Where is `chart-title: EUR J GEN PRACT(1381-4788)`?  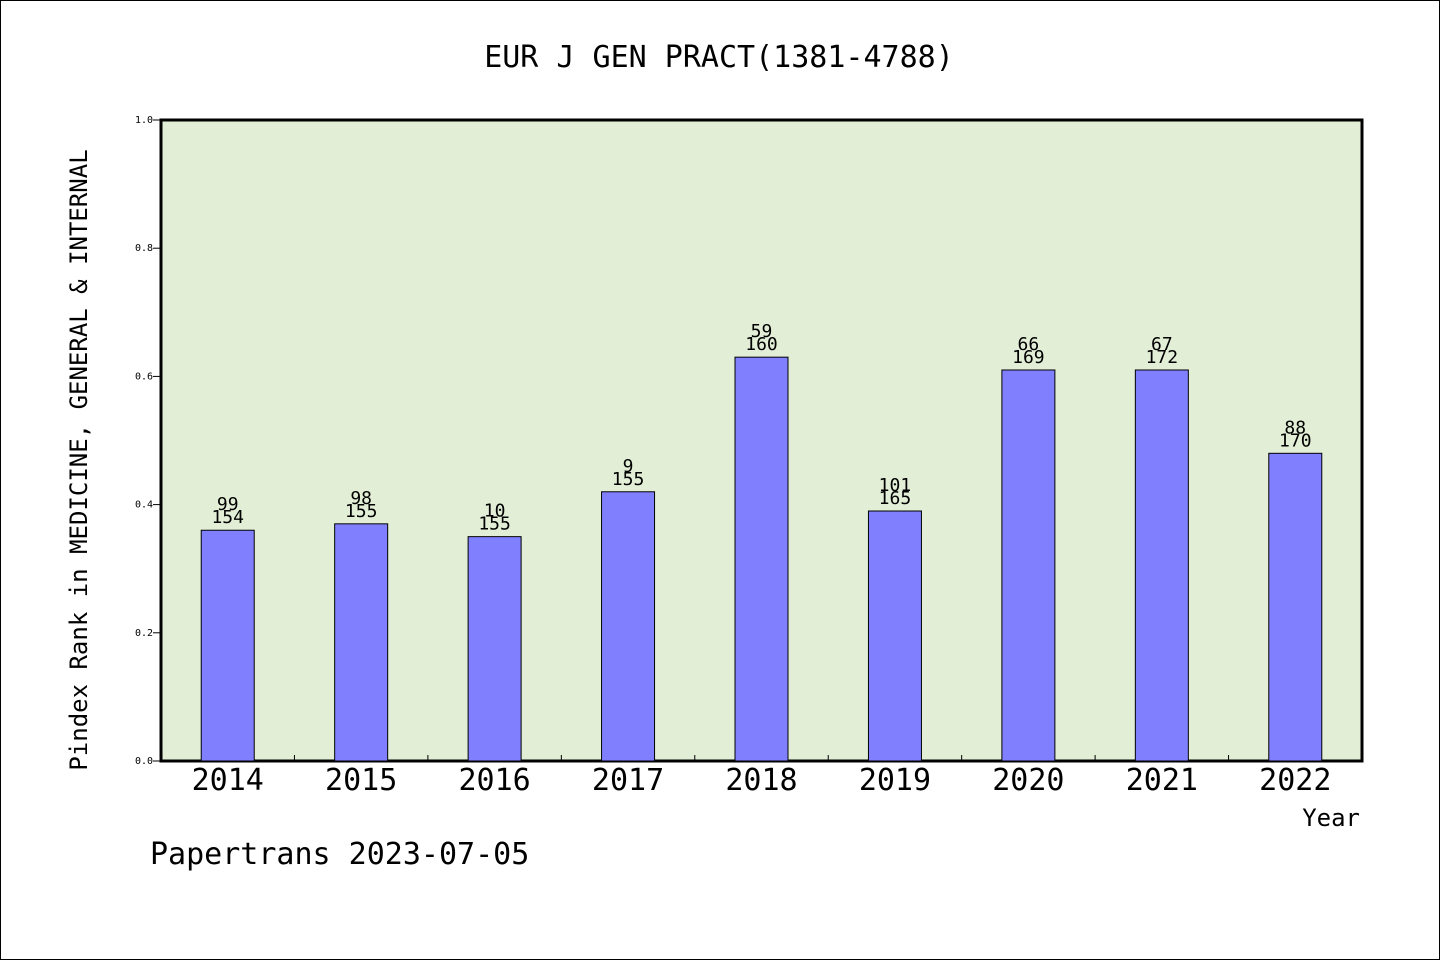
chart-title: EUR J GEN PRACT(1381-4788) is located at coordinates (719, 57).